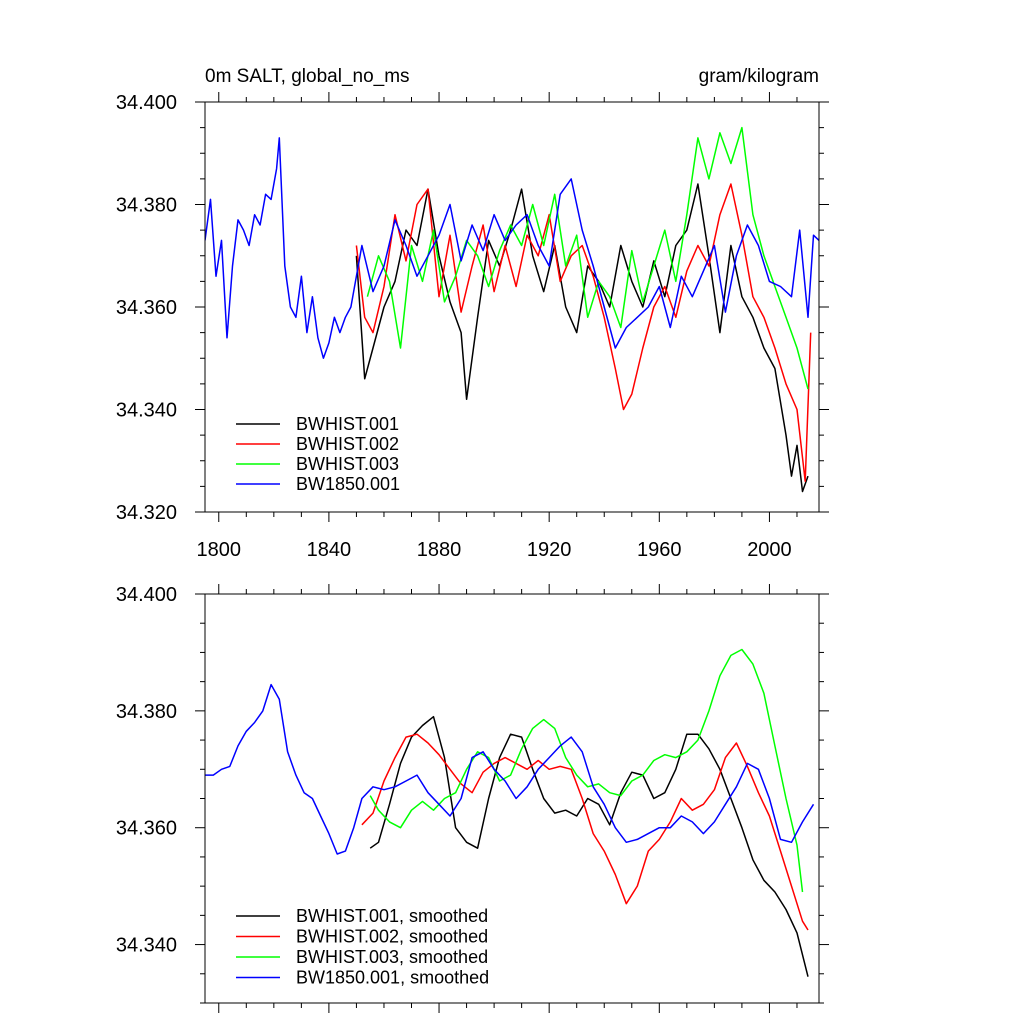  What do you see at coordinates (439, 550) in the screenshot?
I see `p0-x-tick-label: 1880` at bounding box center [439, 550].